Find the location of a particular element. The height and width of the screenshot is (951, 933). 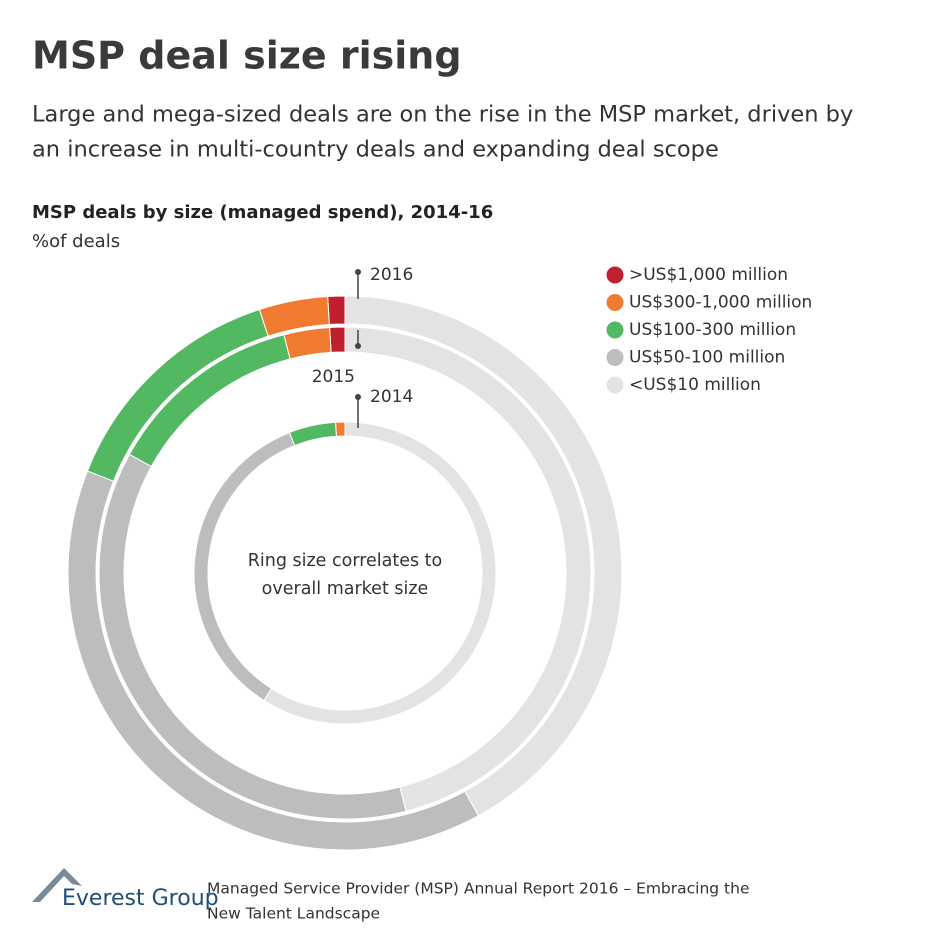

annotation: overall market size is located at coordinates (345, 589).